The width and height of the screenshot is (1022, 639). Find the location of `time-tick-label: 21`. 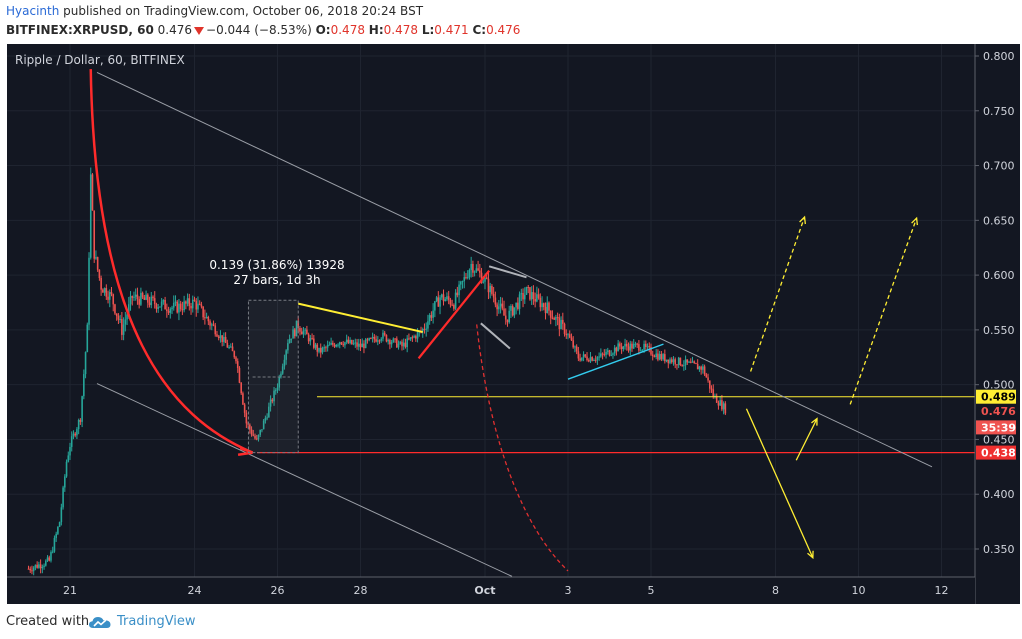

time-tick-label: 21 is located at coordinates (70, 590).